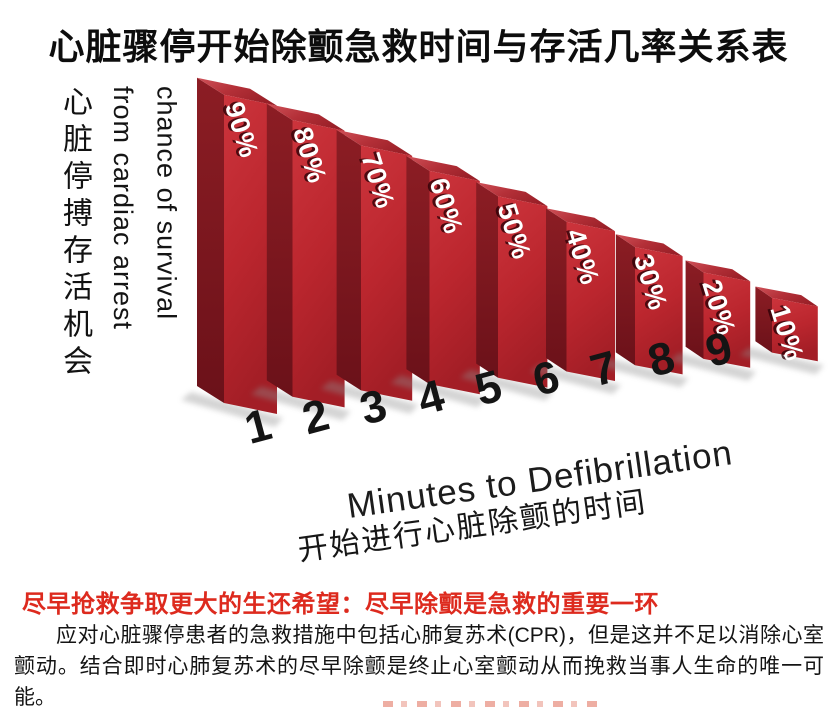 The image size is (837, 713). I want to click on y-axis-label-english-line1: chance of survival, so click(166, 203).